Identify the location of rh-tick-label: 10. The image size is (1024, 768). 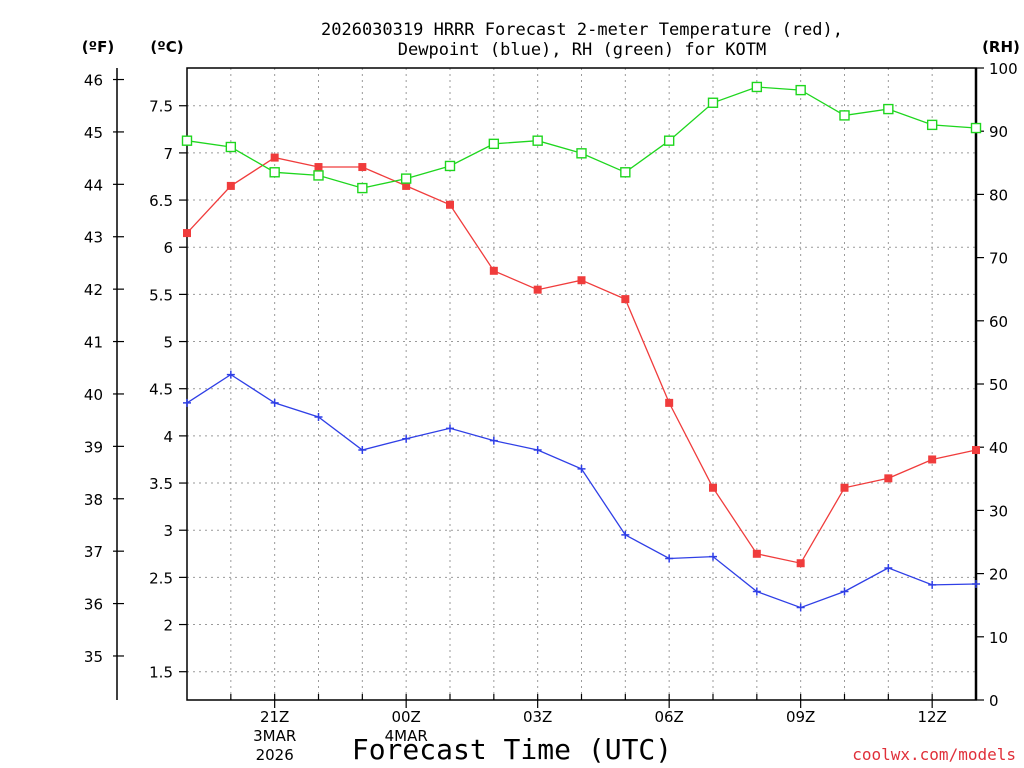
(998, 638).